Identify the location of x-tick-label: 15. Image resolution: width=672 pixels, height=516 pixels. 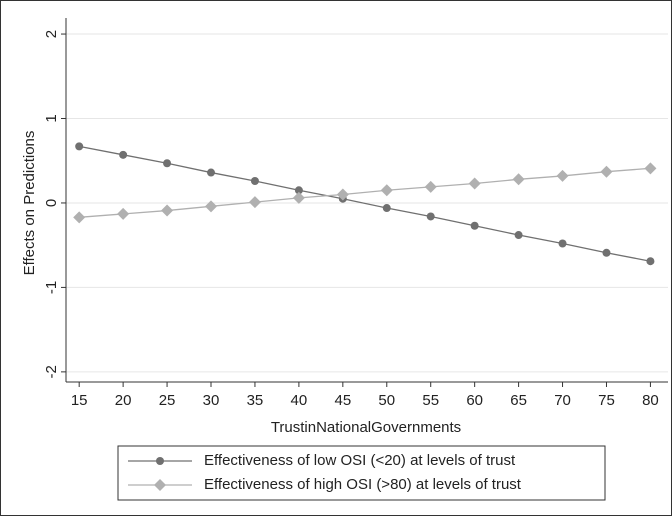
(79, 400).